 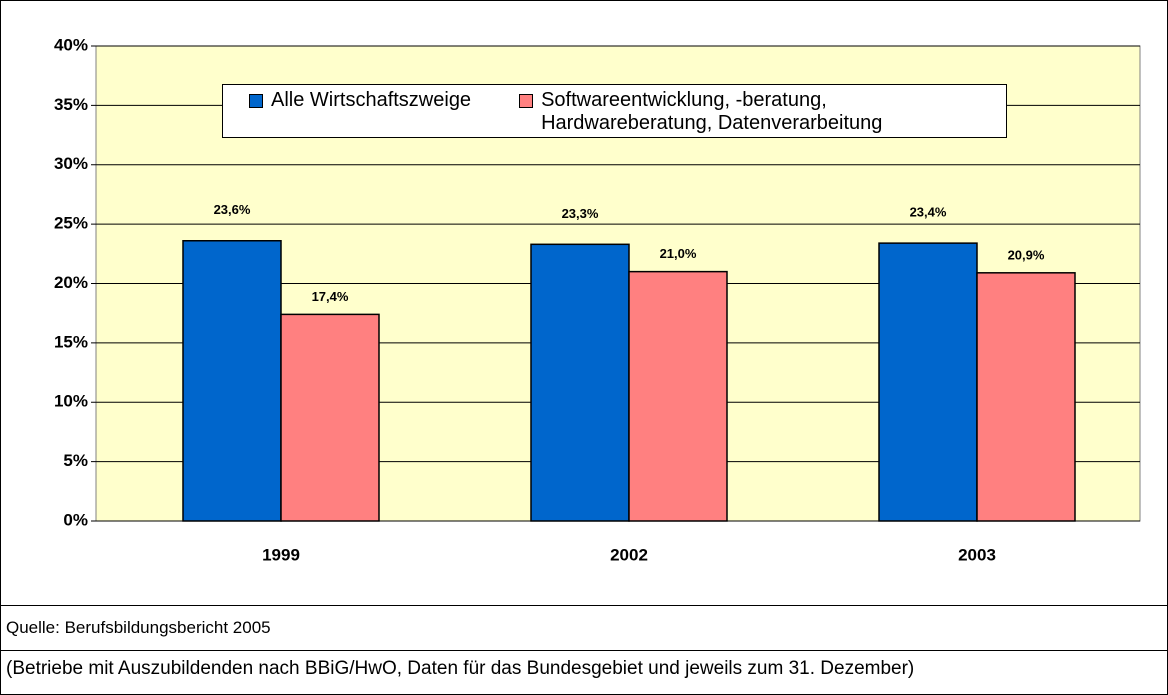 What do you see at coordinates (580, 213) in the screenshot?
I see `value-label: 23,3%` at bounding box center [580, 213].